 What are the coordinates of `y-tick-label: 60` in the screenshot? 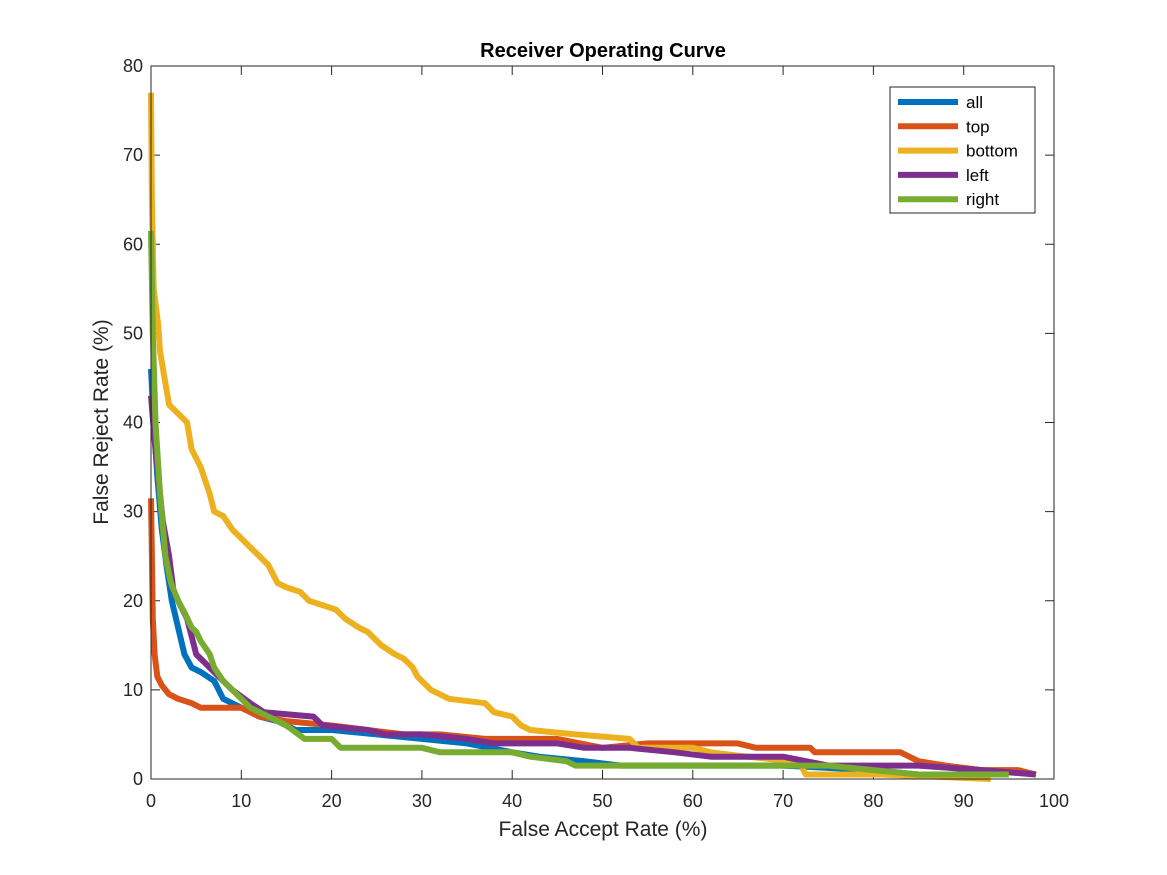 It's located at (133, 244).